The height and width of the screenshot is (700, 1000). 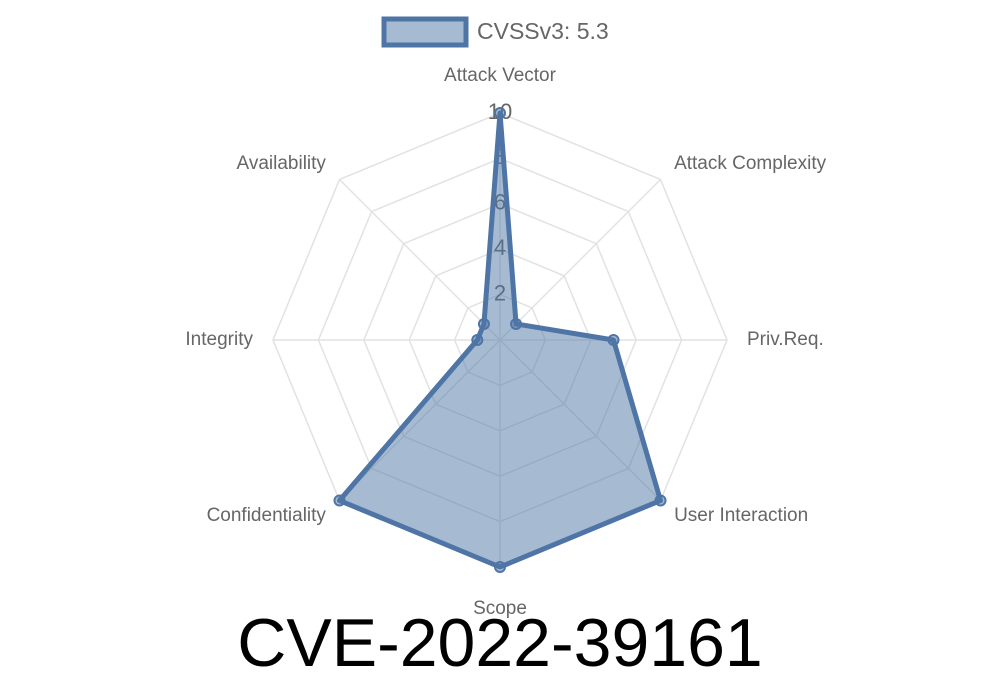 What do you see at coordinates (741, 515) in the screenshot?
I see `axis-label: User Interaction` at bounding box center [741, 515].